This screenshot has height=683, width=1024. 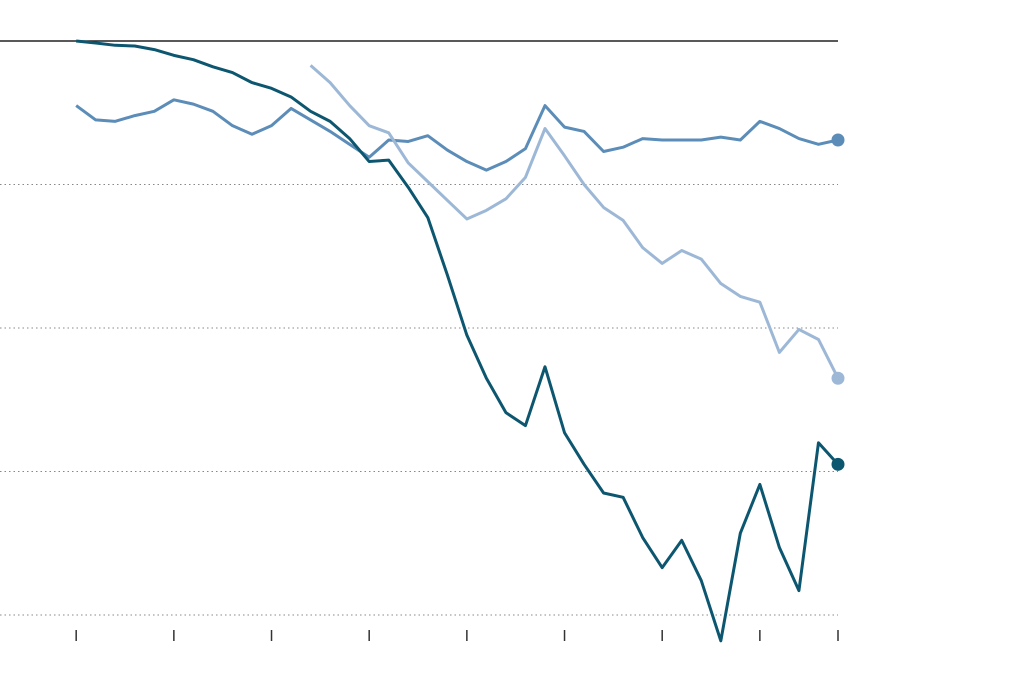 I want to click on series-line, so click(x=457, y=135).